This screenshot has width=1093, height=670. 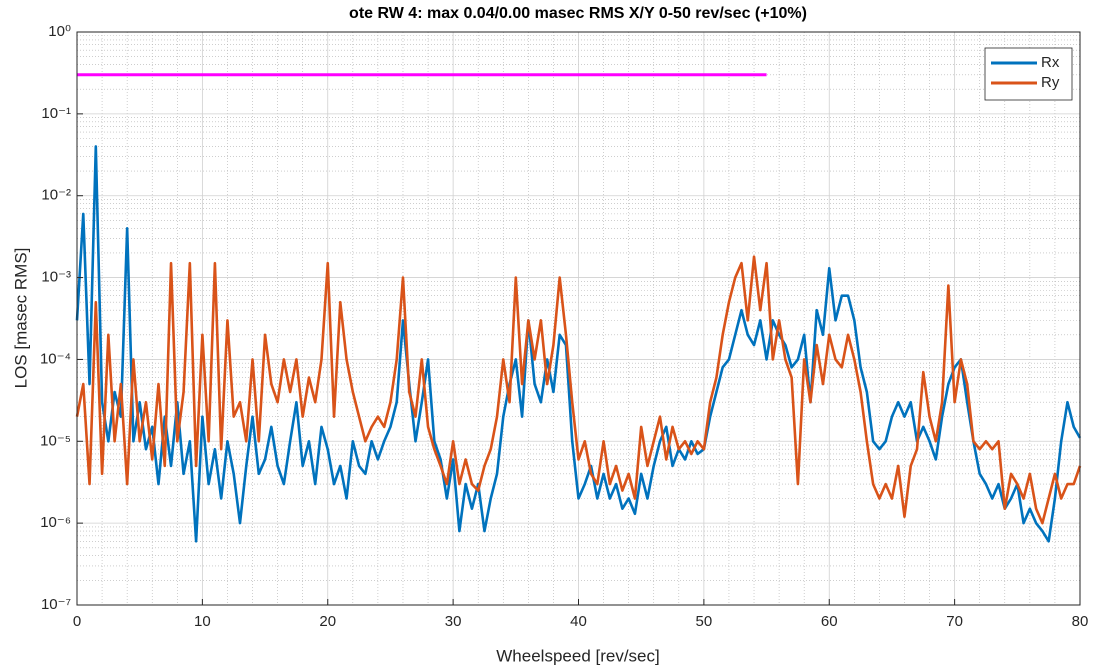 I want to click on y-tick-label: 10⁻⁷, so click(x=56, y=604).